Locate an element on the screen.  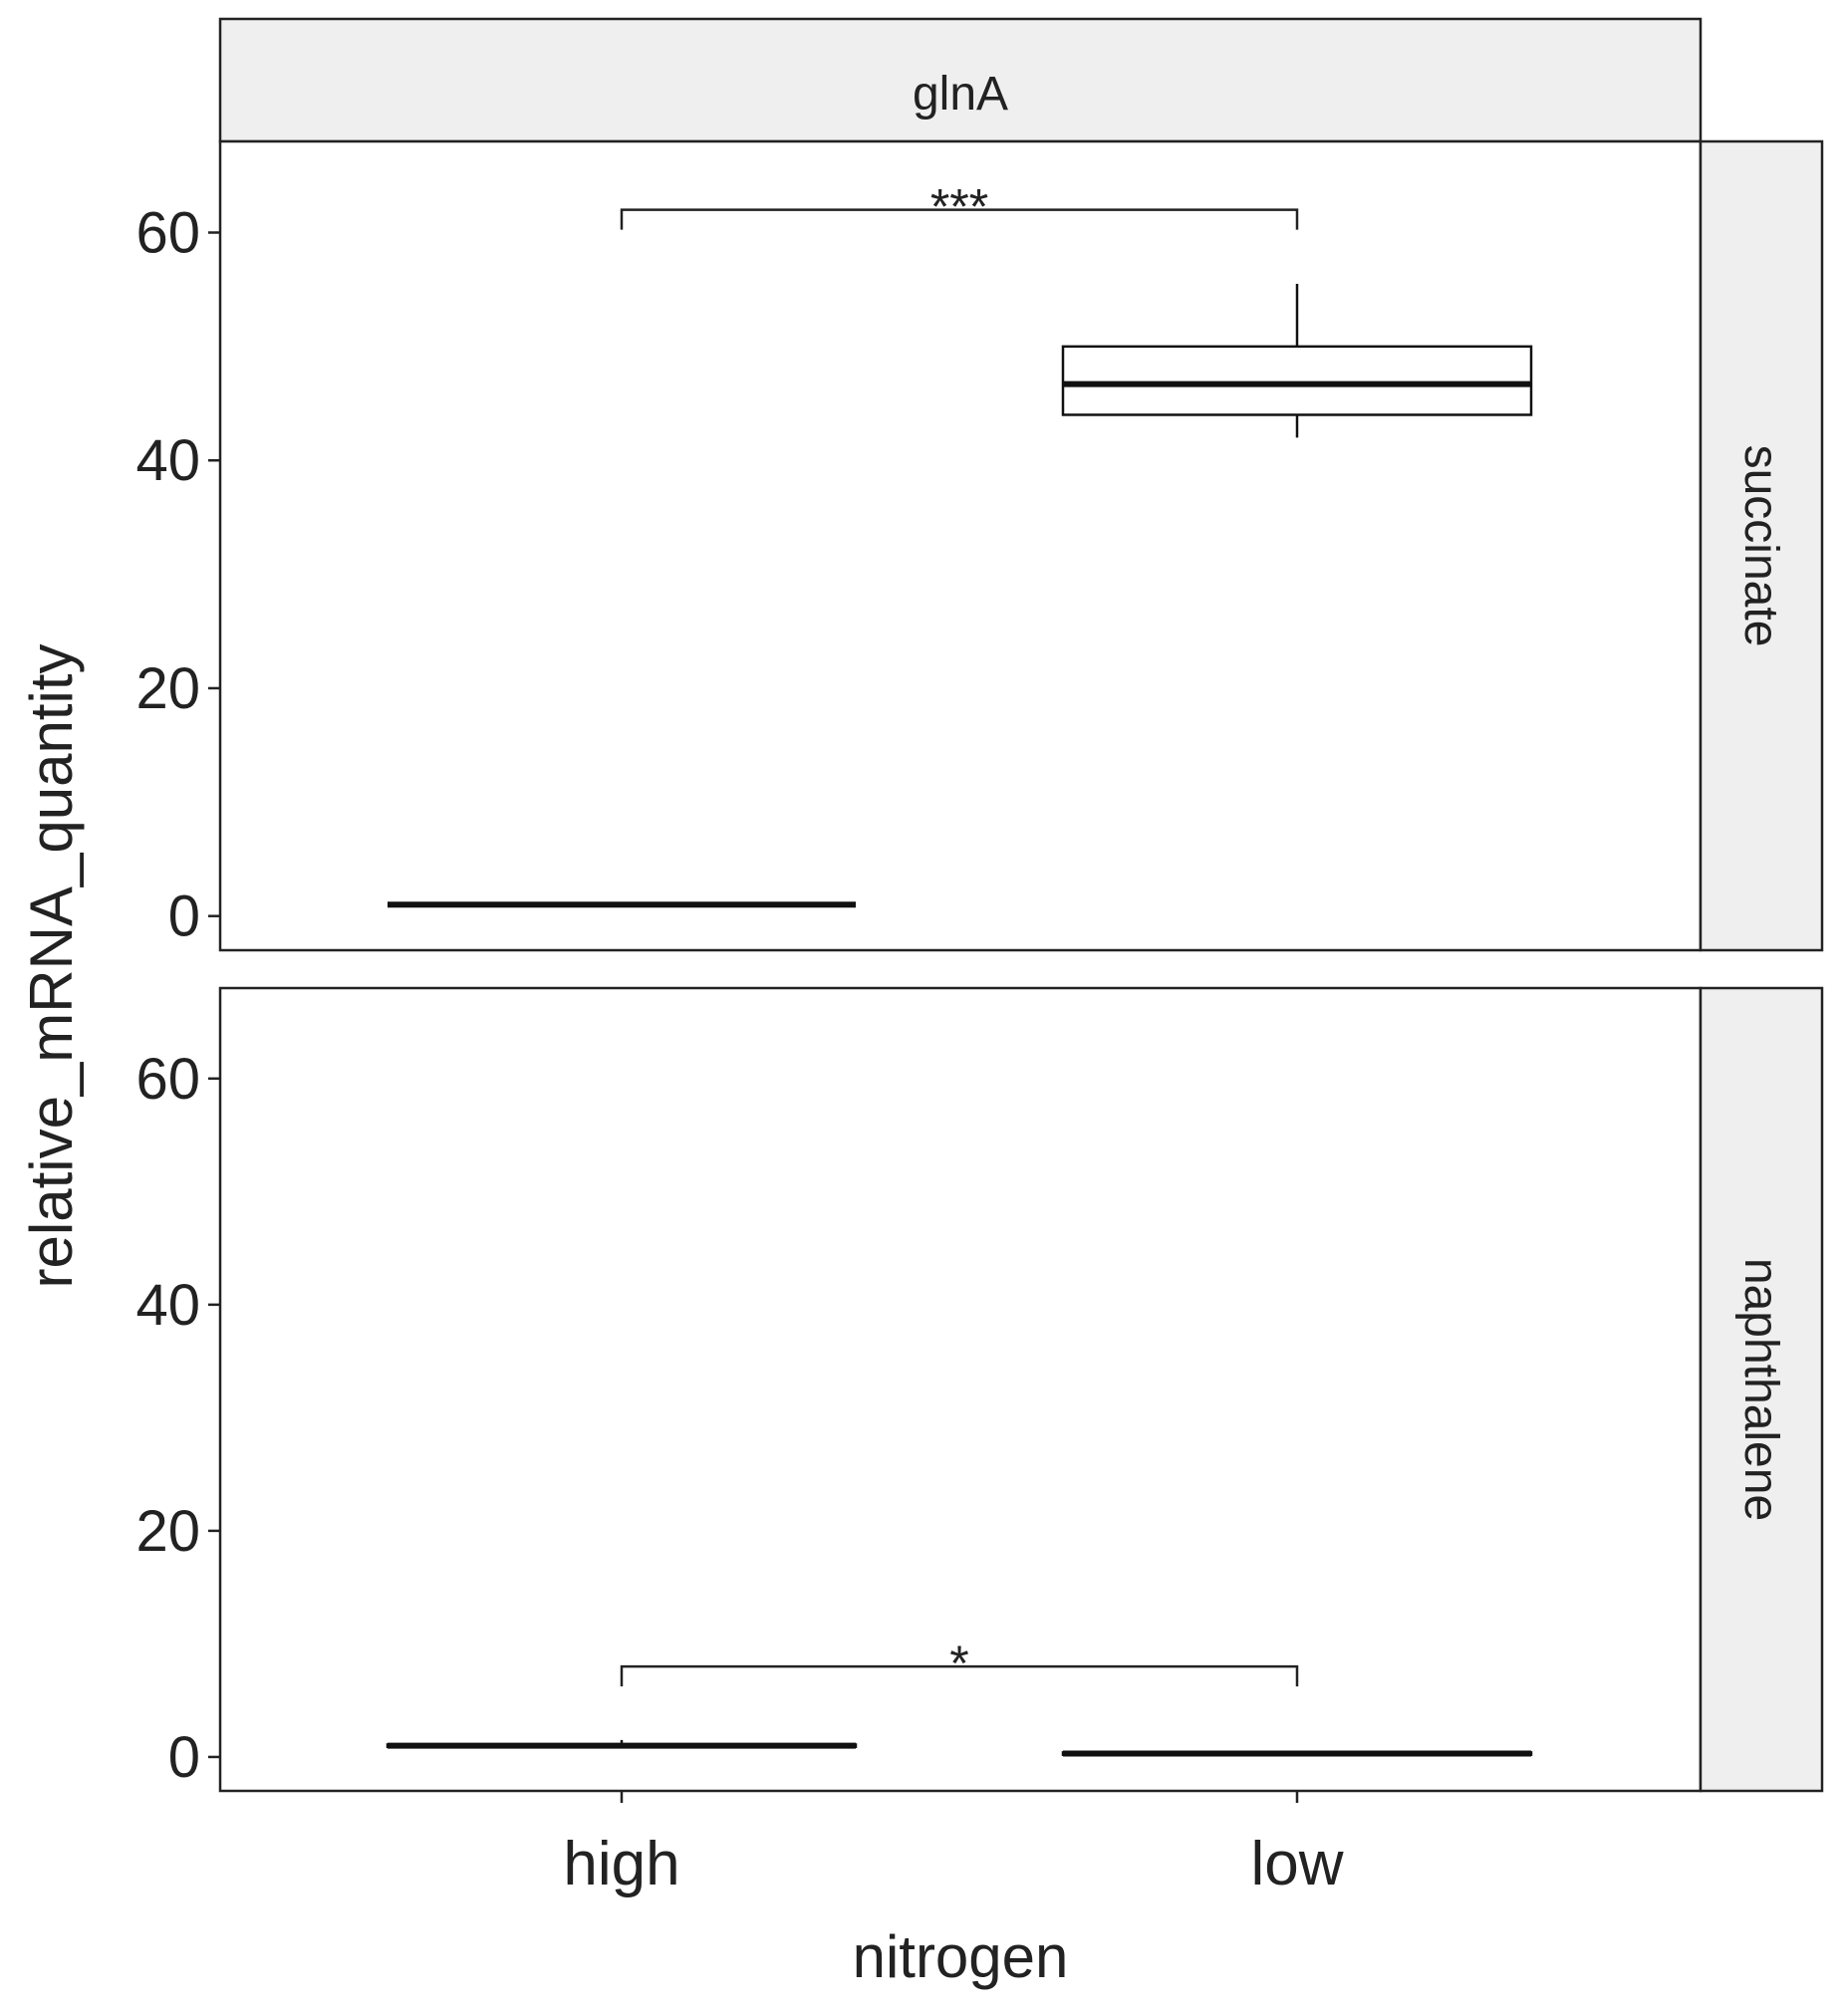
x-axis-title: nitrogen is located at coordinates (961, 1956).